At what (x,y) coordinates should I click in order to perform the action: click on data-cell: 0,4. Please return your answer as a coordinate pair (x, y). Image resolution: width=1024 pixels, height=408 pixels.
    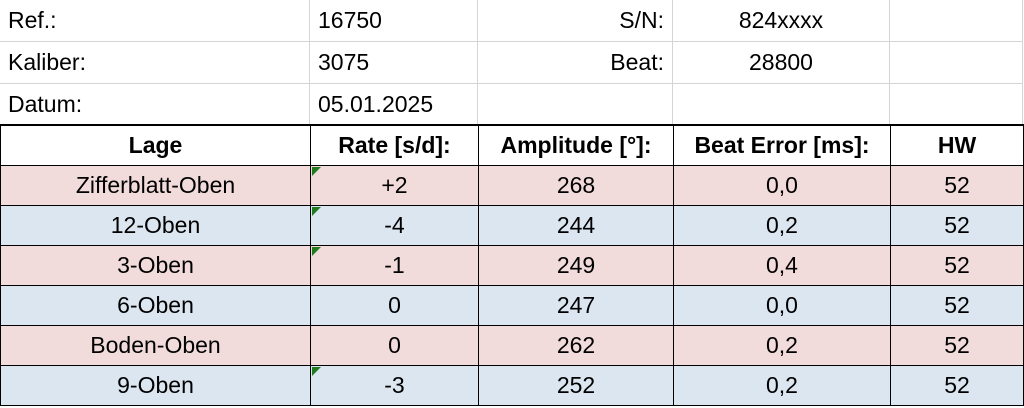
    Looking at the image, I should click on (782, 265).